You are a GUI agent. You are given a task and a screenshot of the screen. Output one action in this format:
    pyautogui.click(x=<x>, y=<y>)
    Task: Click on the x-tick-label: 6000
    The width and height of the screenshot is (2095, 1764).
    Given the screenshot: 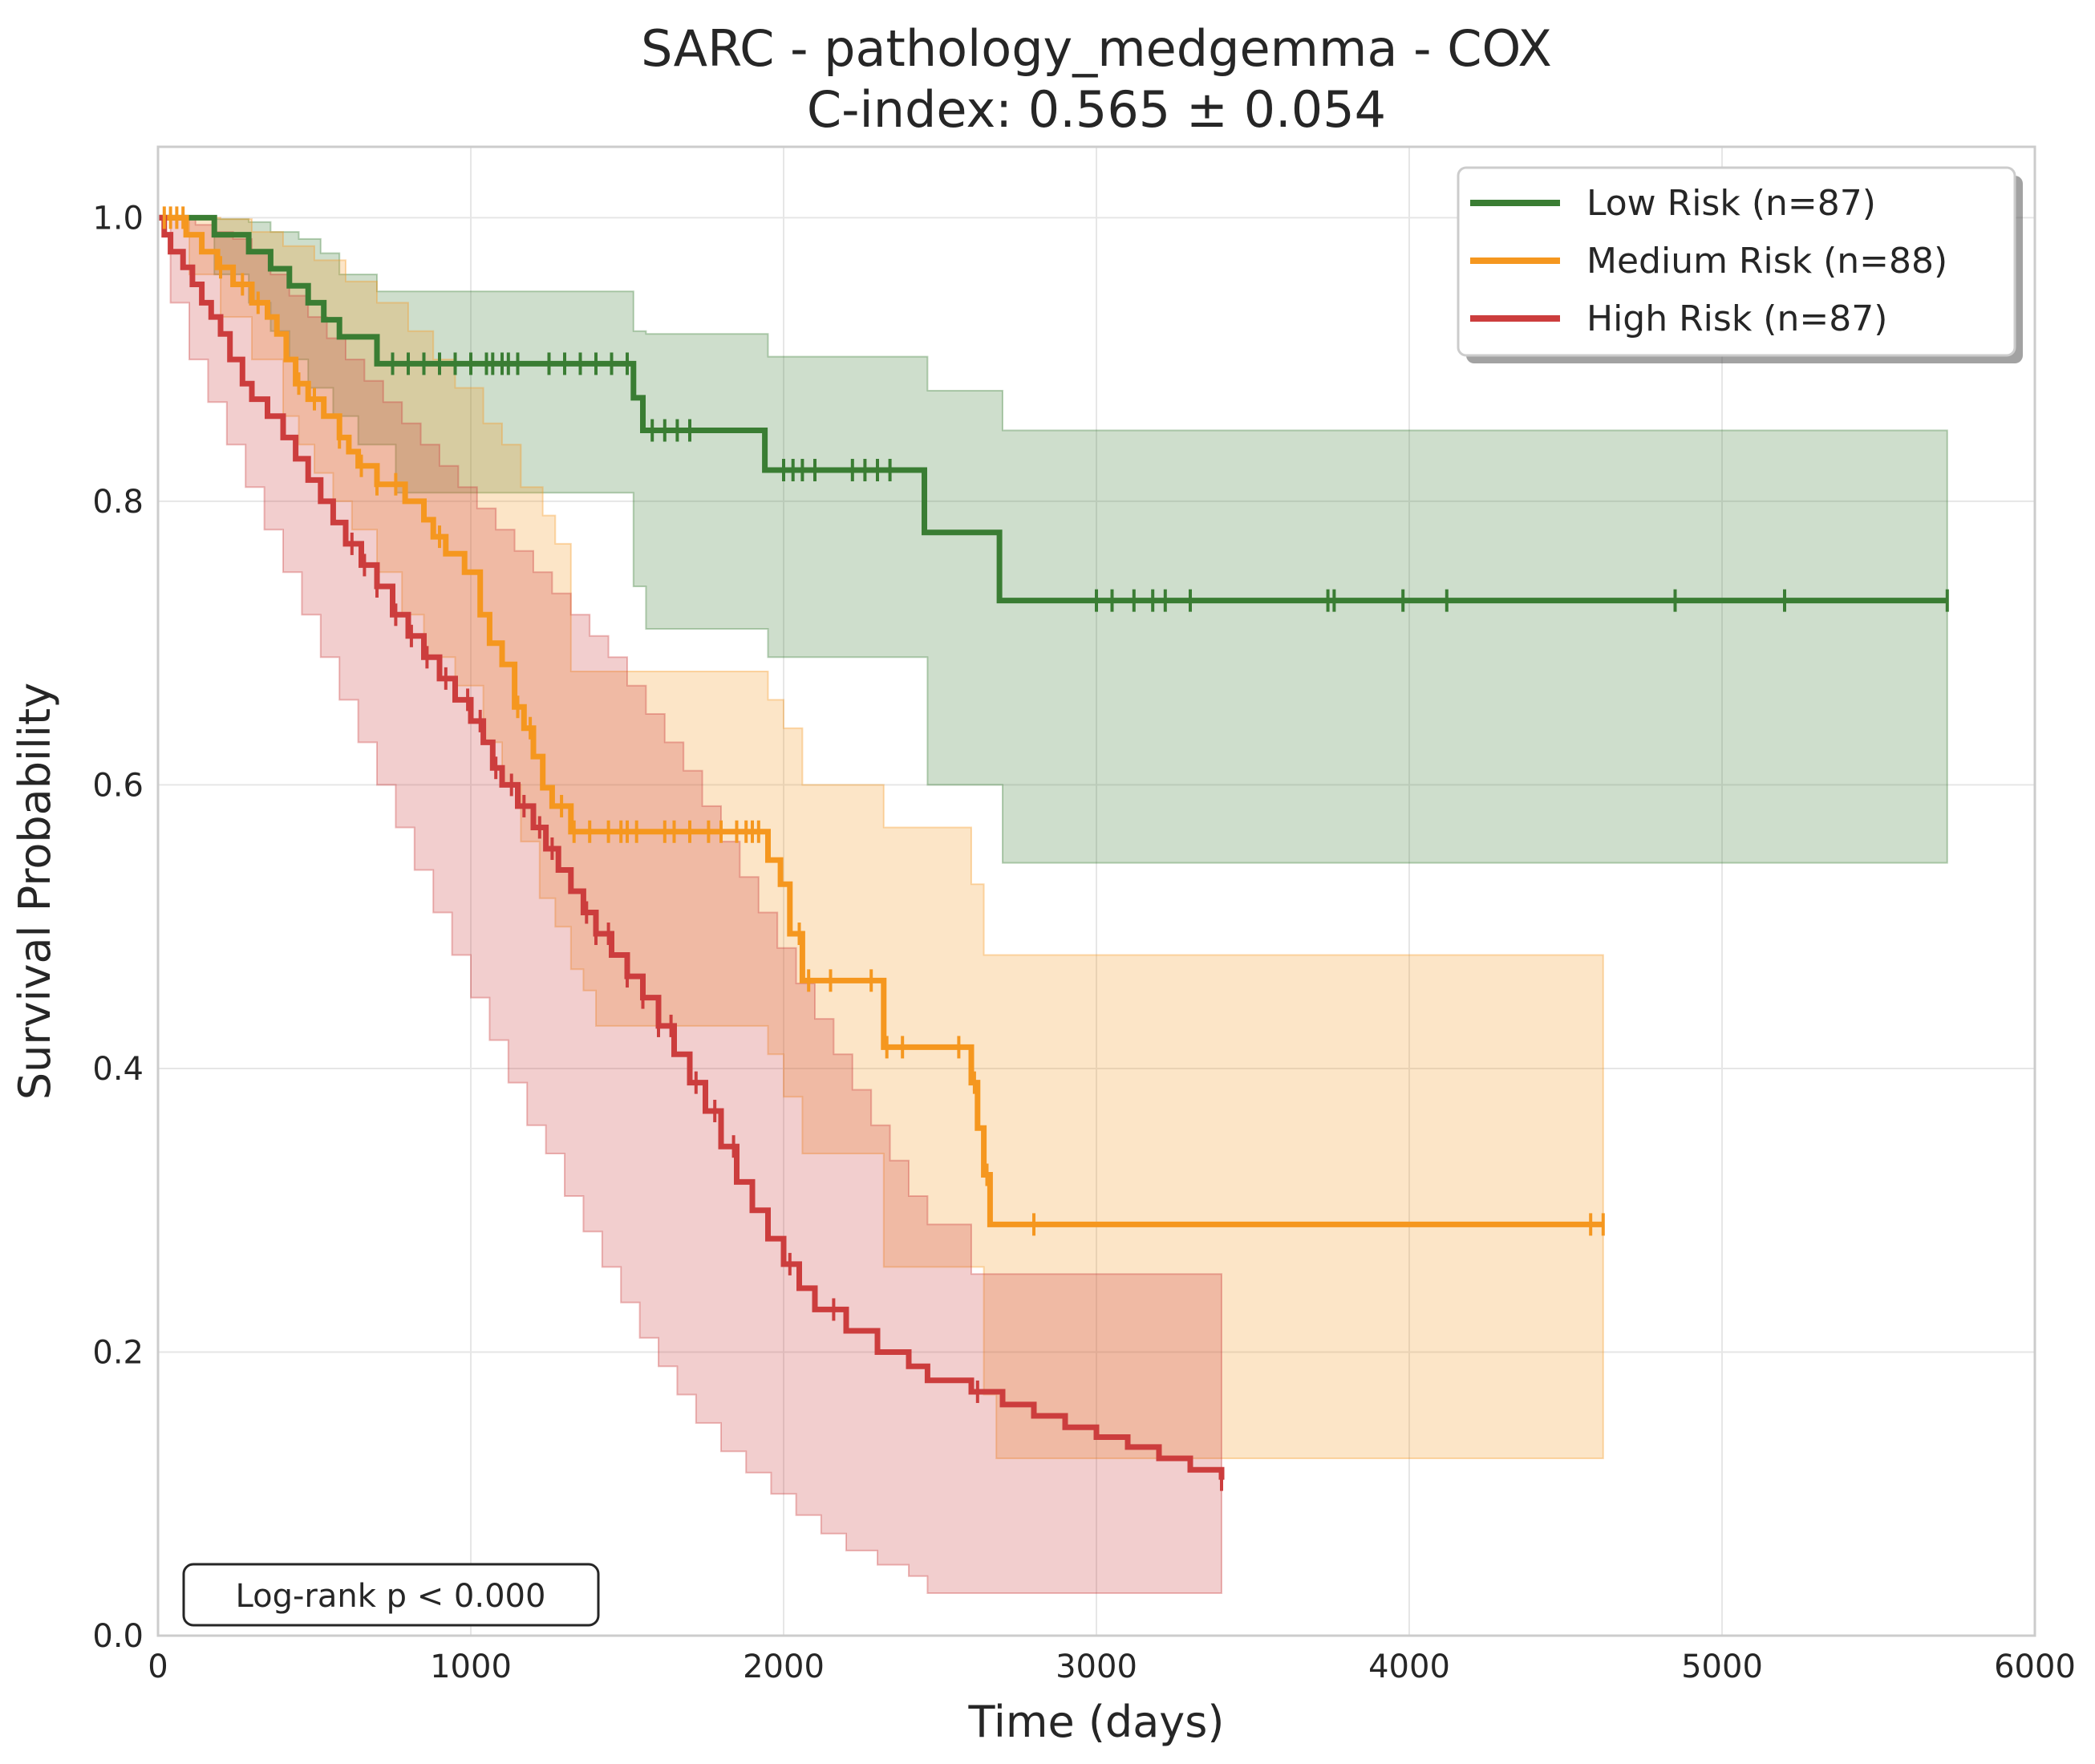 What is the action you would take?
    pyautogui.click(x=2035, y=1666)
    